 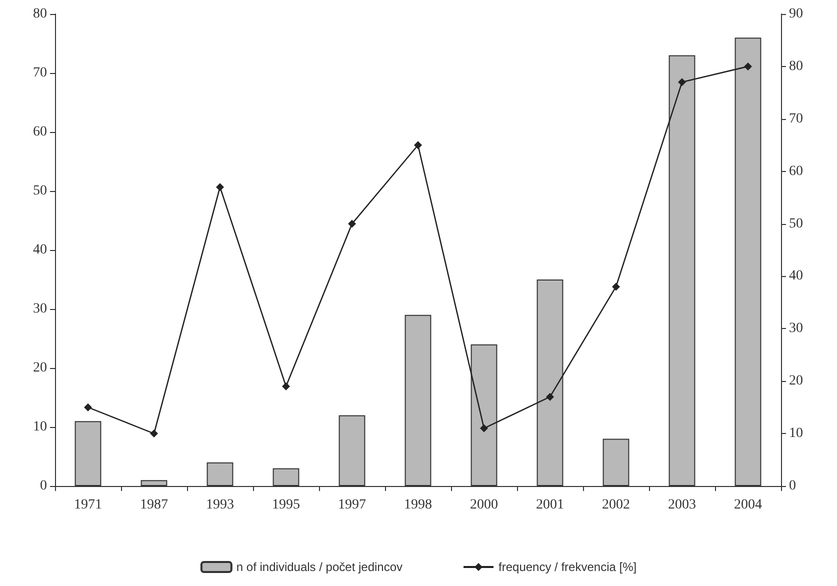 What do you see at coordinates (418, 505) in the screenshot?
I see `x-tick-label: 1998` at bounding box center [418, 505].